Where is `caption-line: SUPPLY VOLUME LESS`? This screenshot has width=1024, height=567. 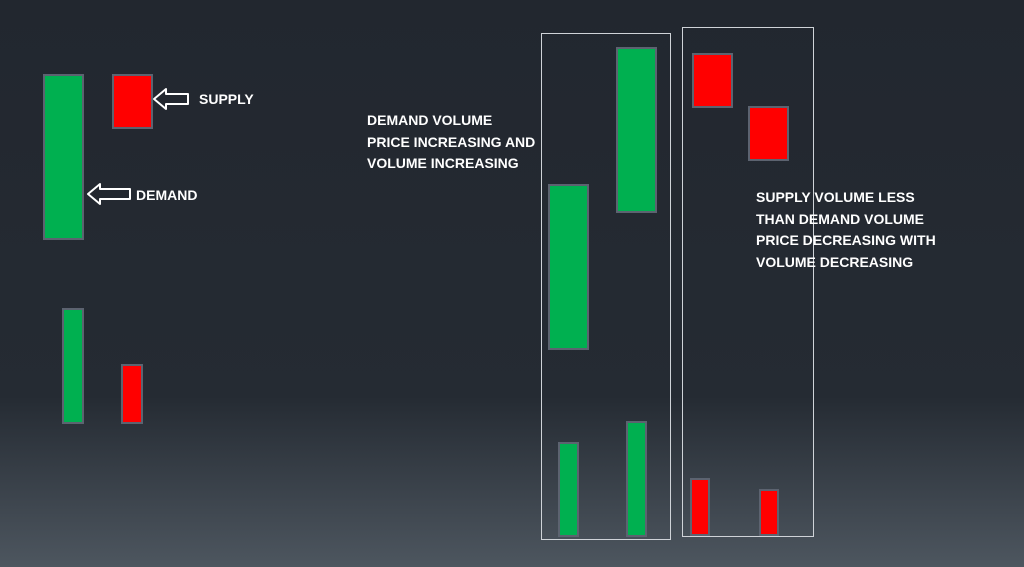
caption-line: SUPPLY VOLUME LESS is located at coordinates (835, 197).